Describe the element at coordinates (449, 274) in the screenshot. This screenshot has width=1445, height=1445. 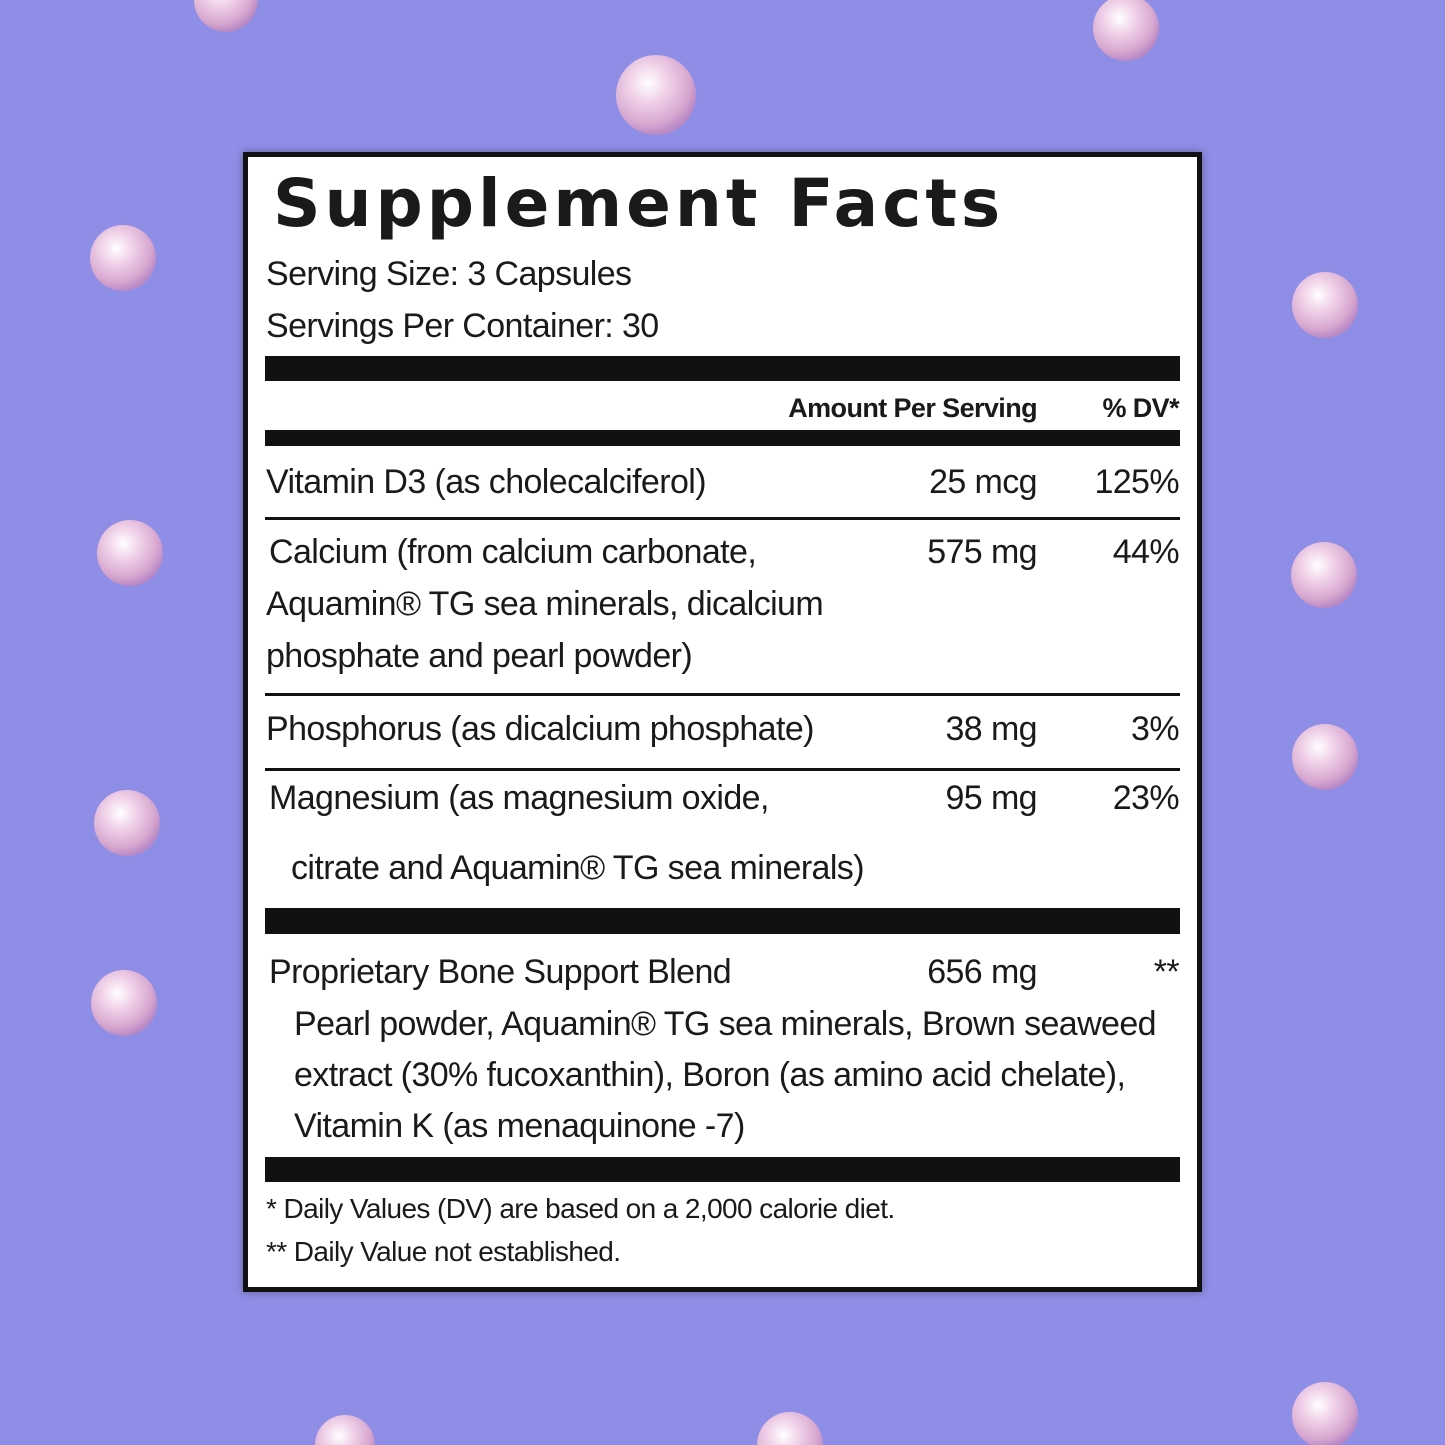
I see `serving-size: Serving Size: 3 Capsules` at that location.